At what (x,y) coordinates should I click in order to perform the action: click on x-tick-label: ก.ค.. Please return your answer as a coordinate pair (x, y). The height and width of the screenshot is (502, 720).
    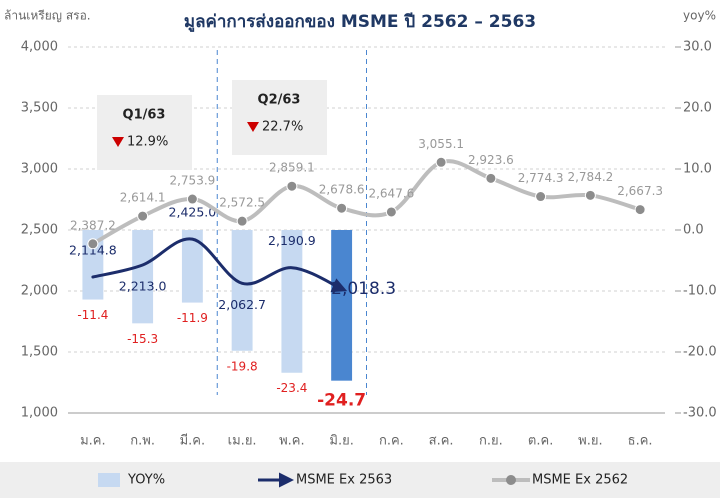
    Looking at the image, I should click on (391, 441).